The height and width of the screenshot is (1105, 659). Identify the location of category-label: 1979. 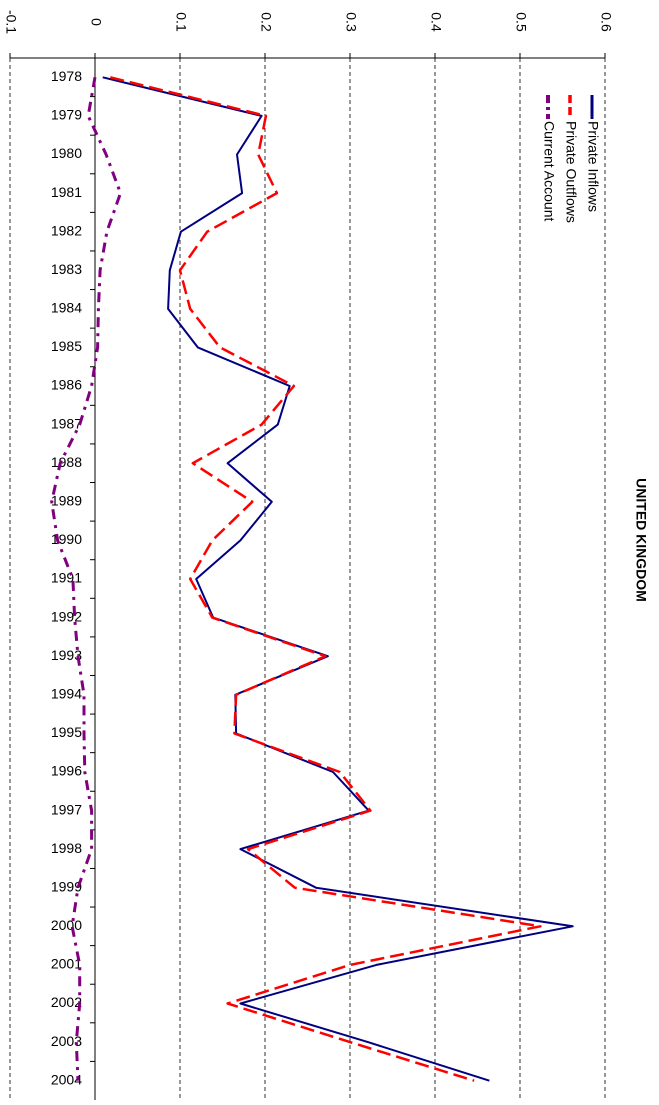
(66, 115).